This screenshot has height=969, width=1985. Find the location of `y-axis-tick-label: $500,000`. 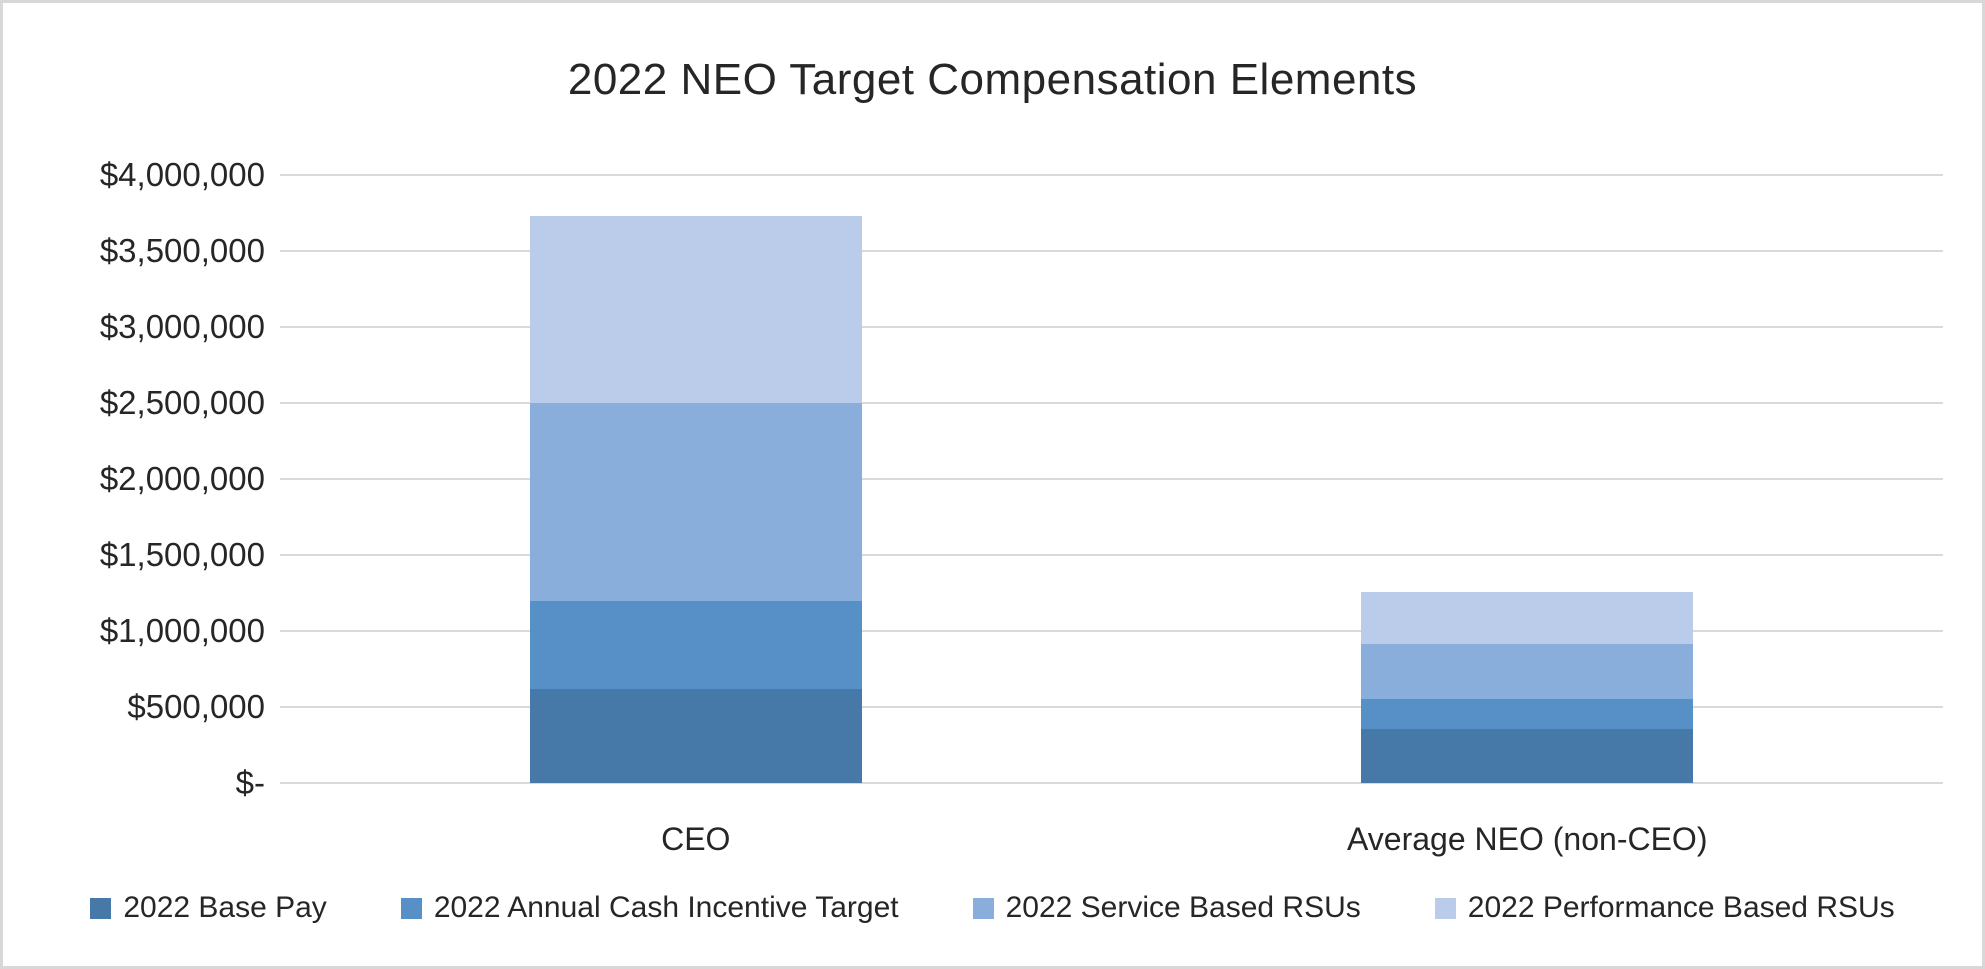

y-axis-tick-label: $500,000 is located at coordinates (196, 706).